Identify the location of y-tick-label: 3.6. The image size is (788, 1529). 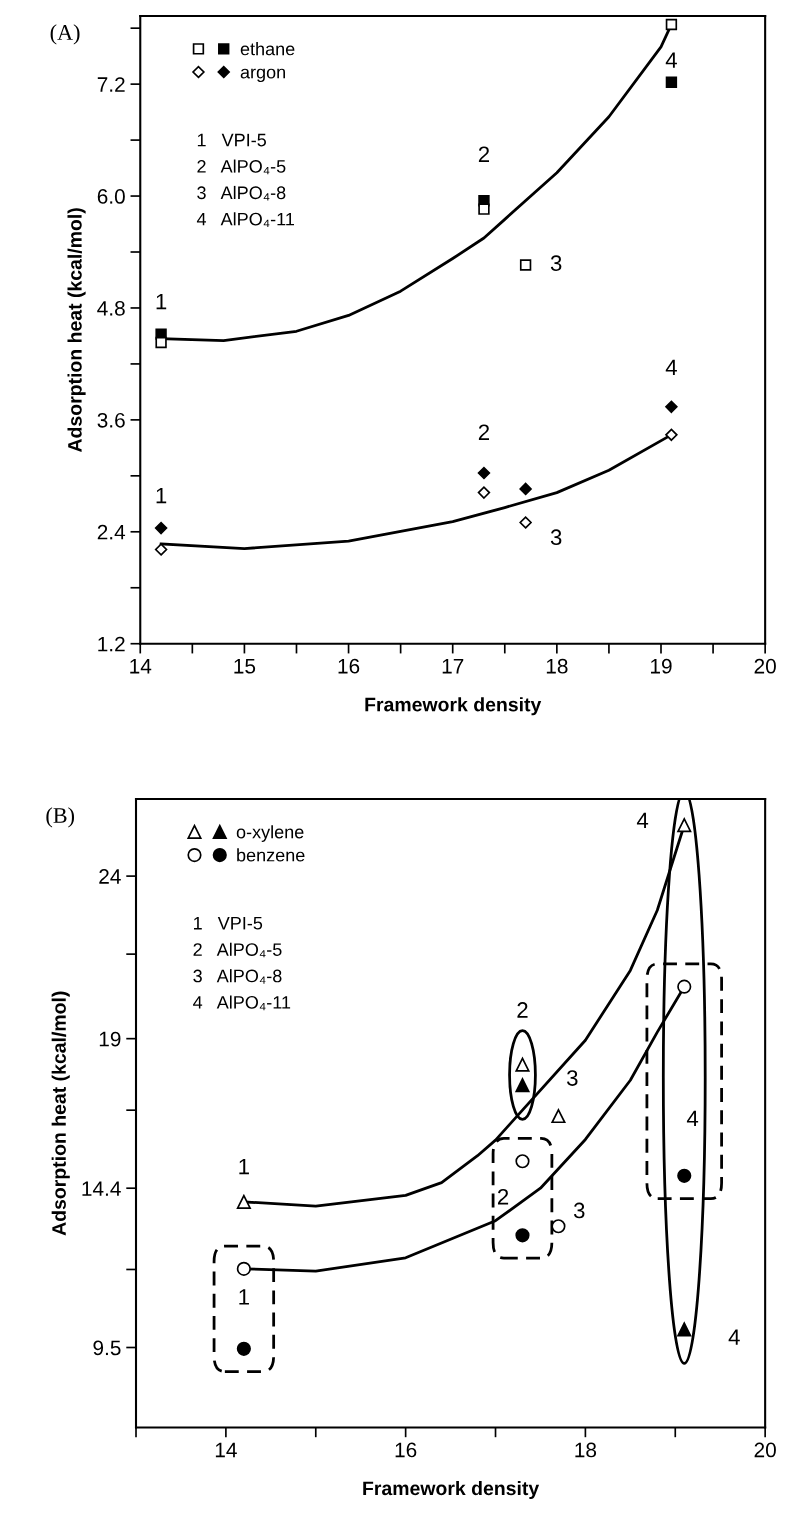
(111, 420).